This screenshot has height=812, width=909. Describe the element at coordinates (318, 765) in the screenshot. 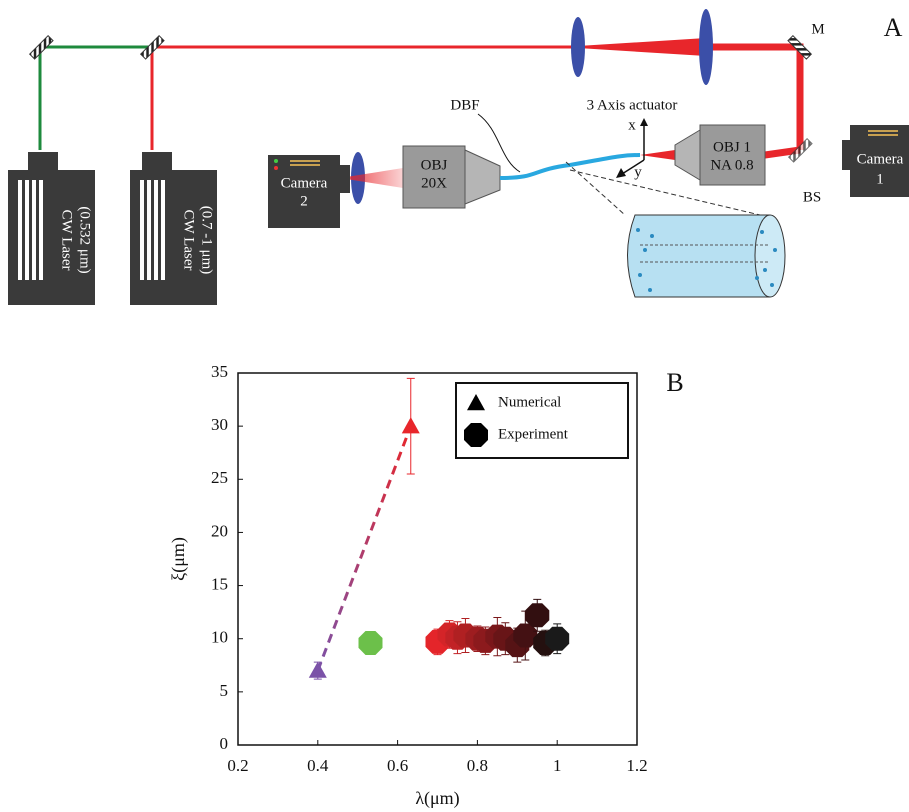

I see `x-tick-label: 0.4` at that location.